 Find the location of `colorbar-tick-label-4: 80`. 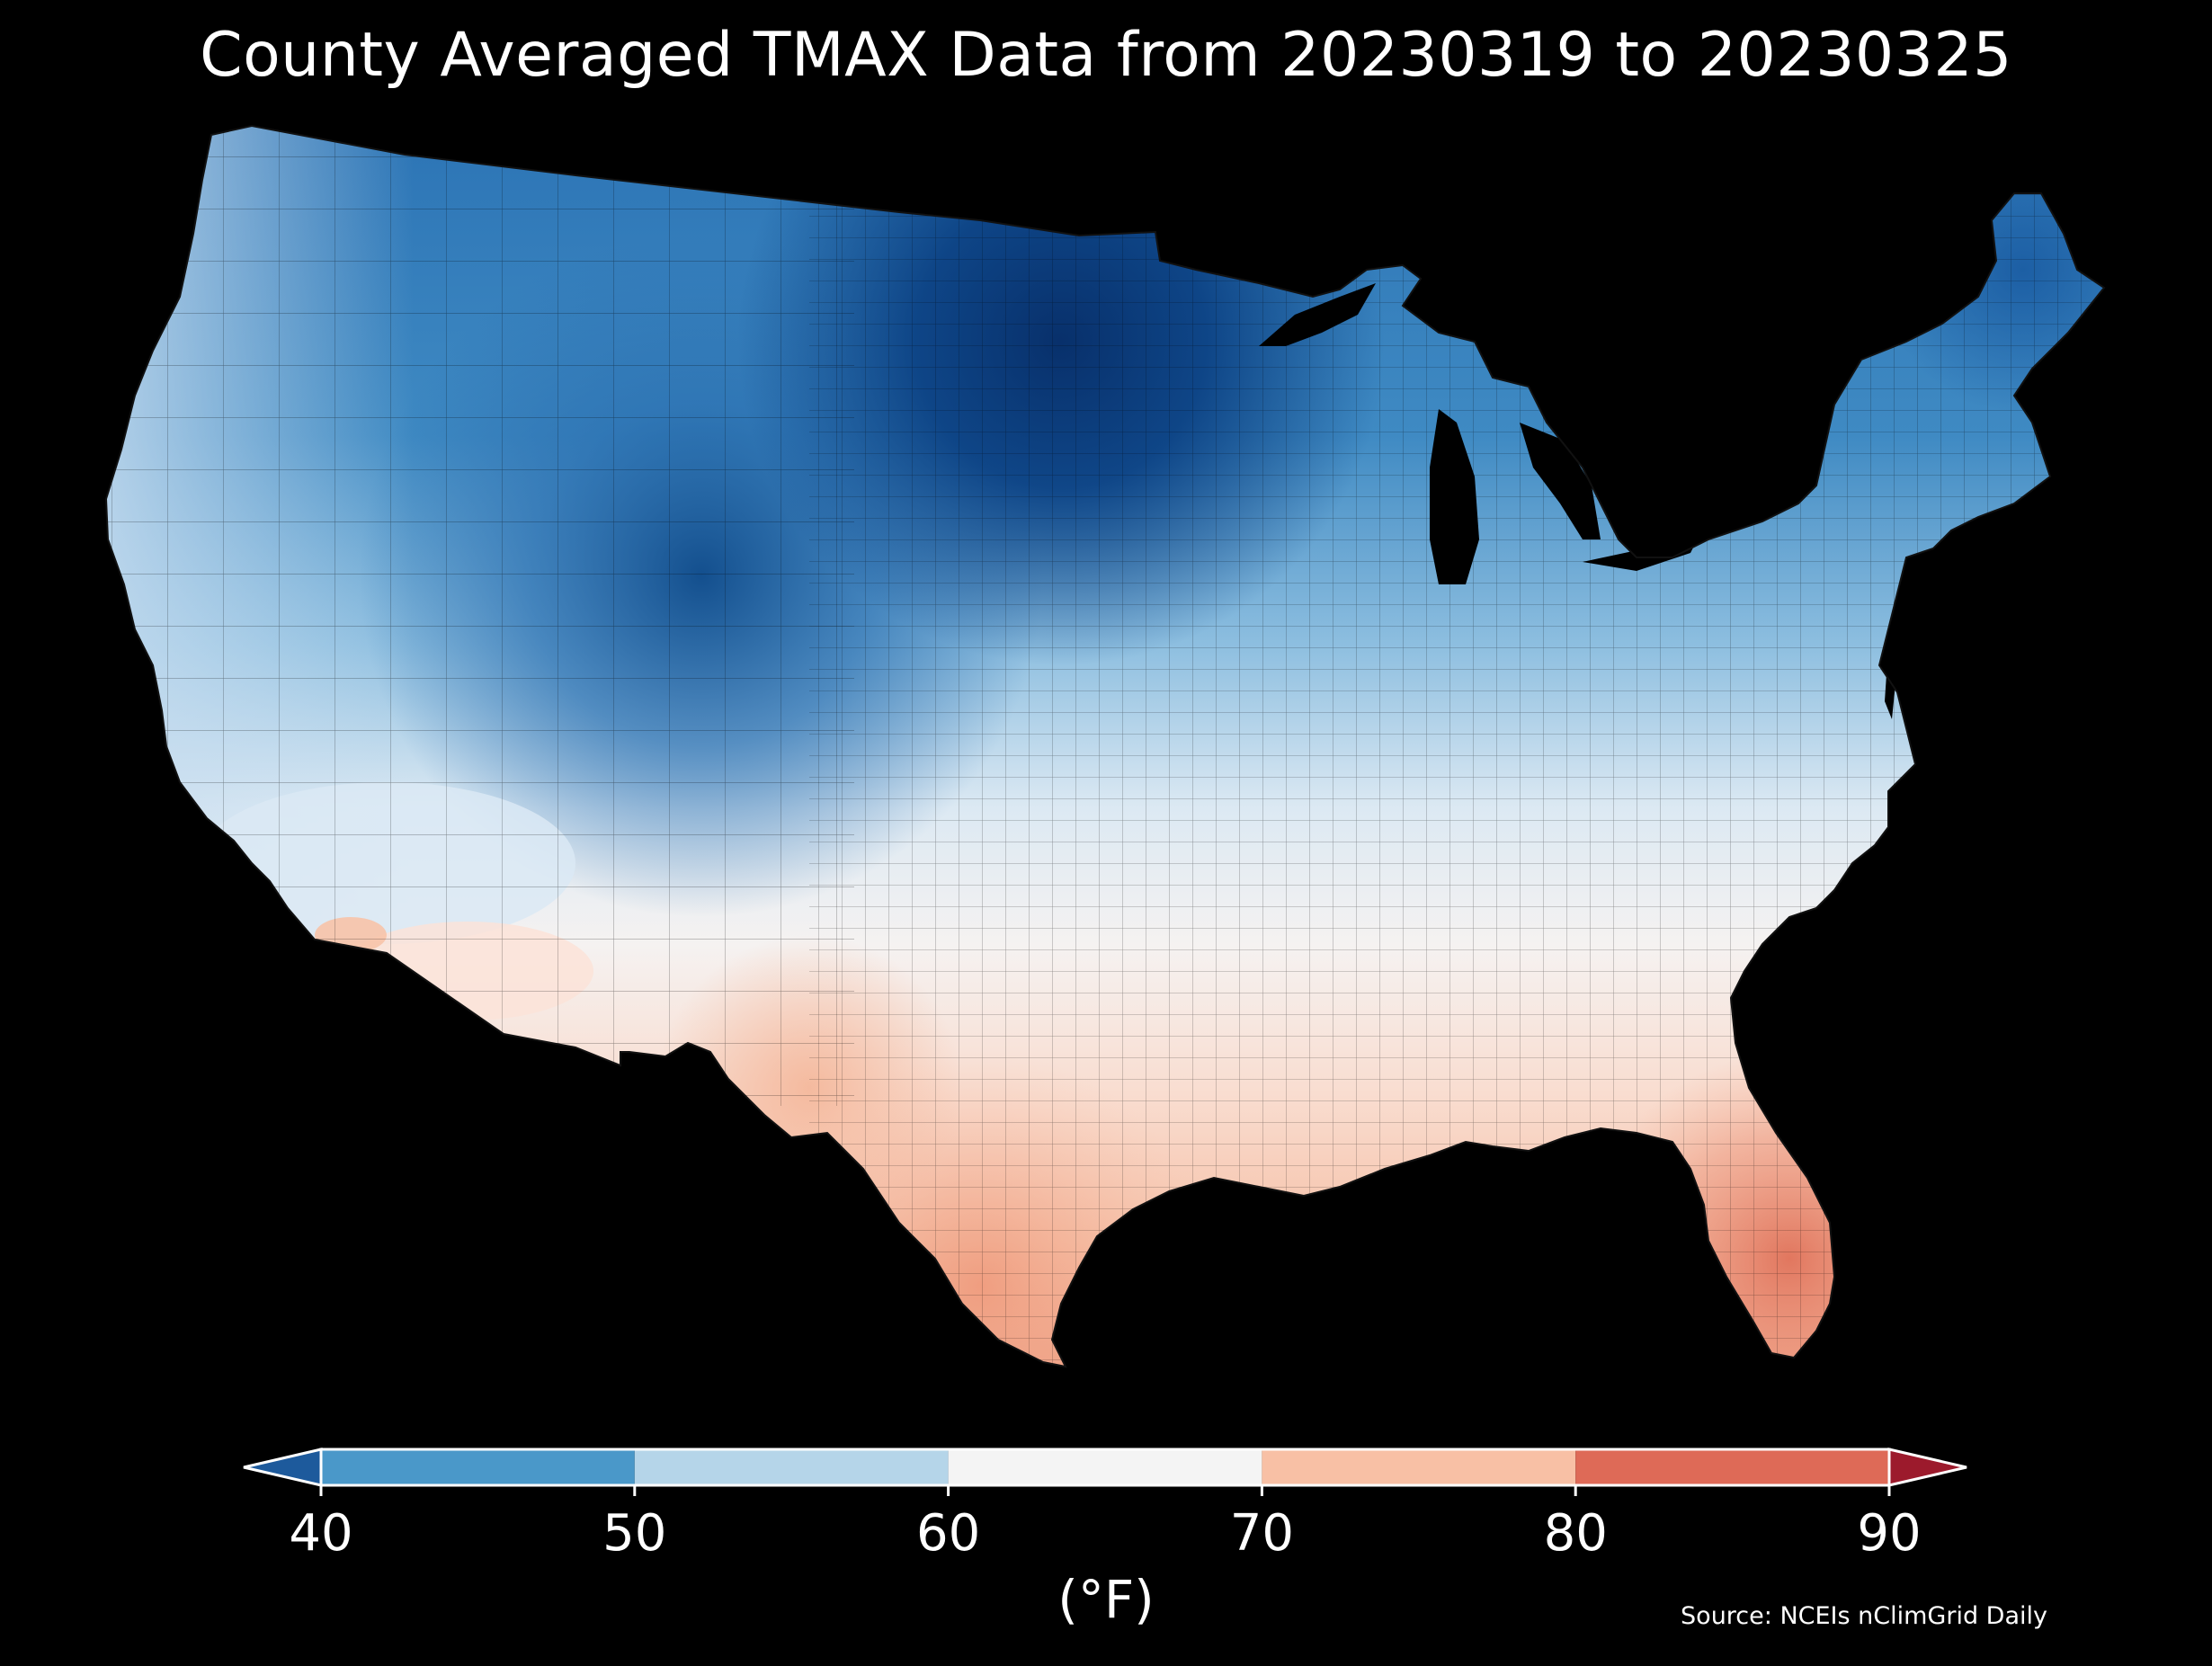

colorbar-tick-label-4: 80 is located at coordinates (1576, 1533).